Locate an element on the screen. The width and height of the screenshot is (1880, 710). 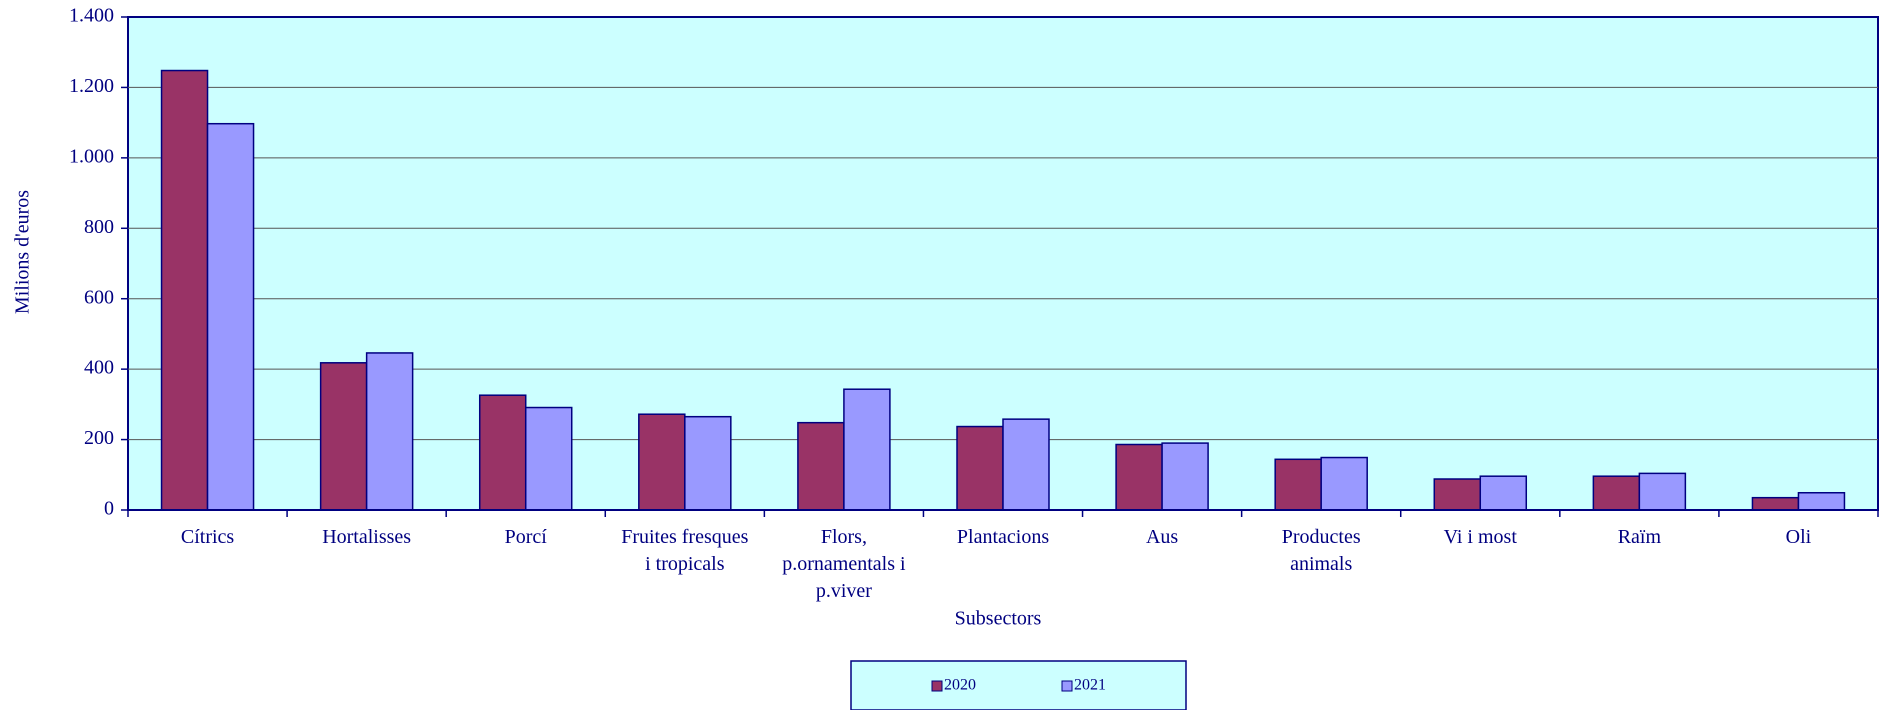
x-tick-label: Fruites fresques i tropicals is located at coordinates (684, 550).